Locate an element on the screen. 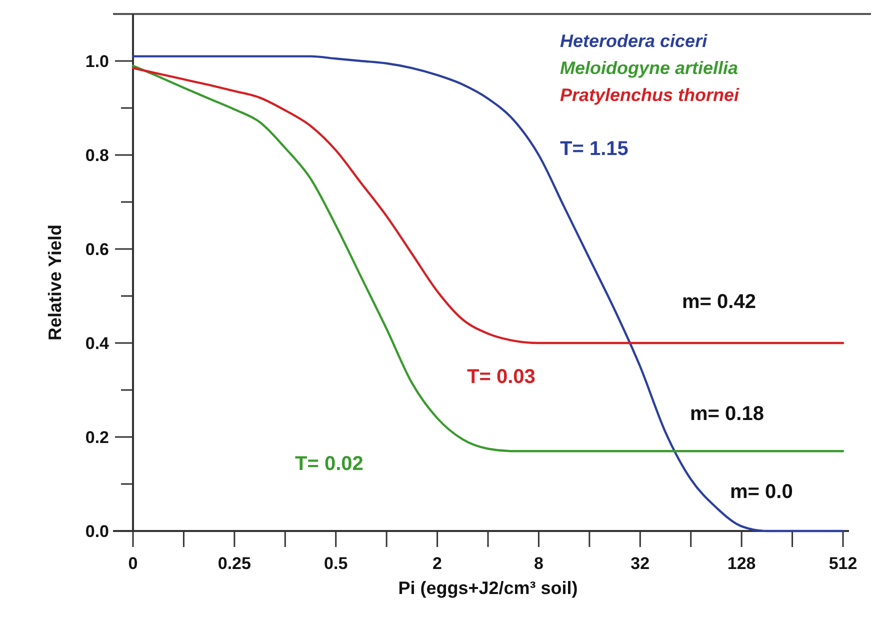  text: Heterodera ciceri is located at coordinates (634, 41).